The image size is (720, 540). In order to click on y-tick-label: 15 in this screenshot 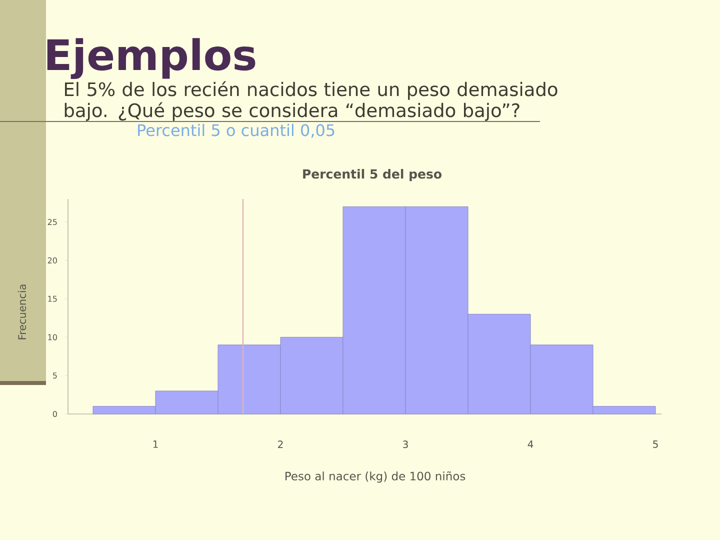, I will do `click(52, 299)`.